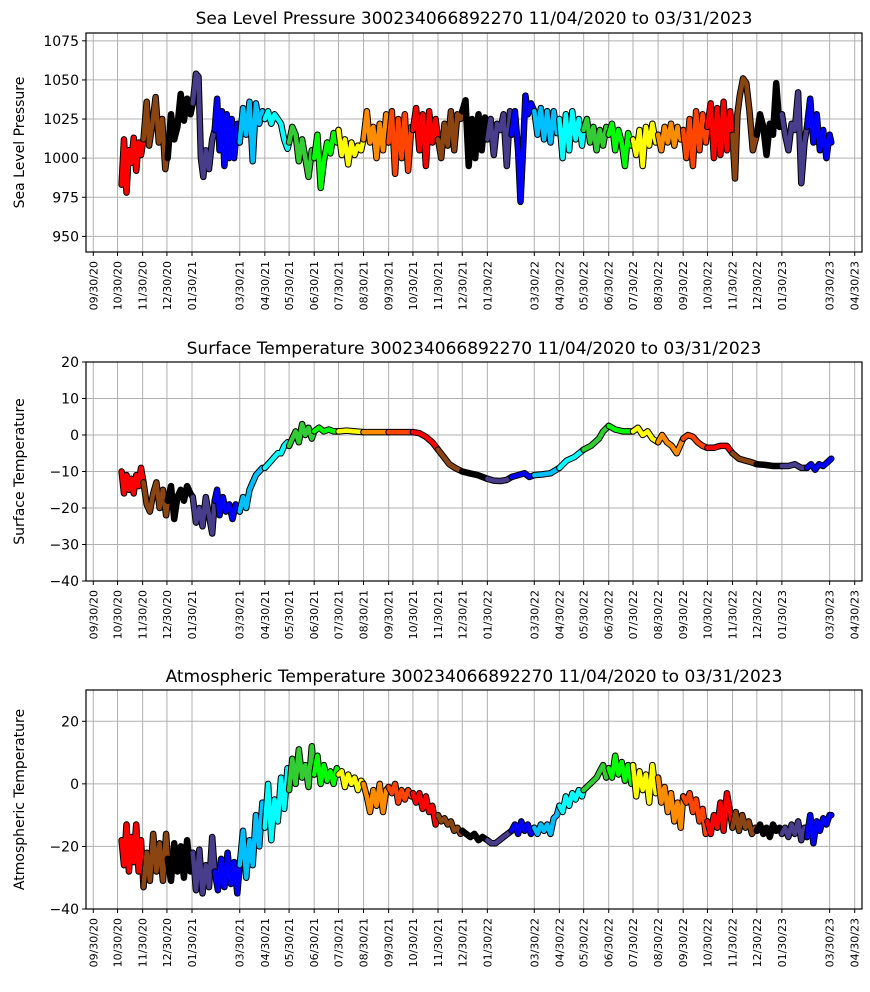  Describe the element at coordinates (782, 942) in the screenshot. I see `x-tick-label: 01/30/23` at that location.